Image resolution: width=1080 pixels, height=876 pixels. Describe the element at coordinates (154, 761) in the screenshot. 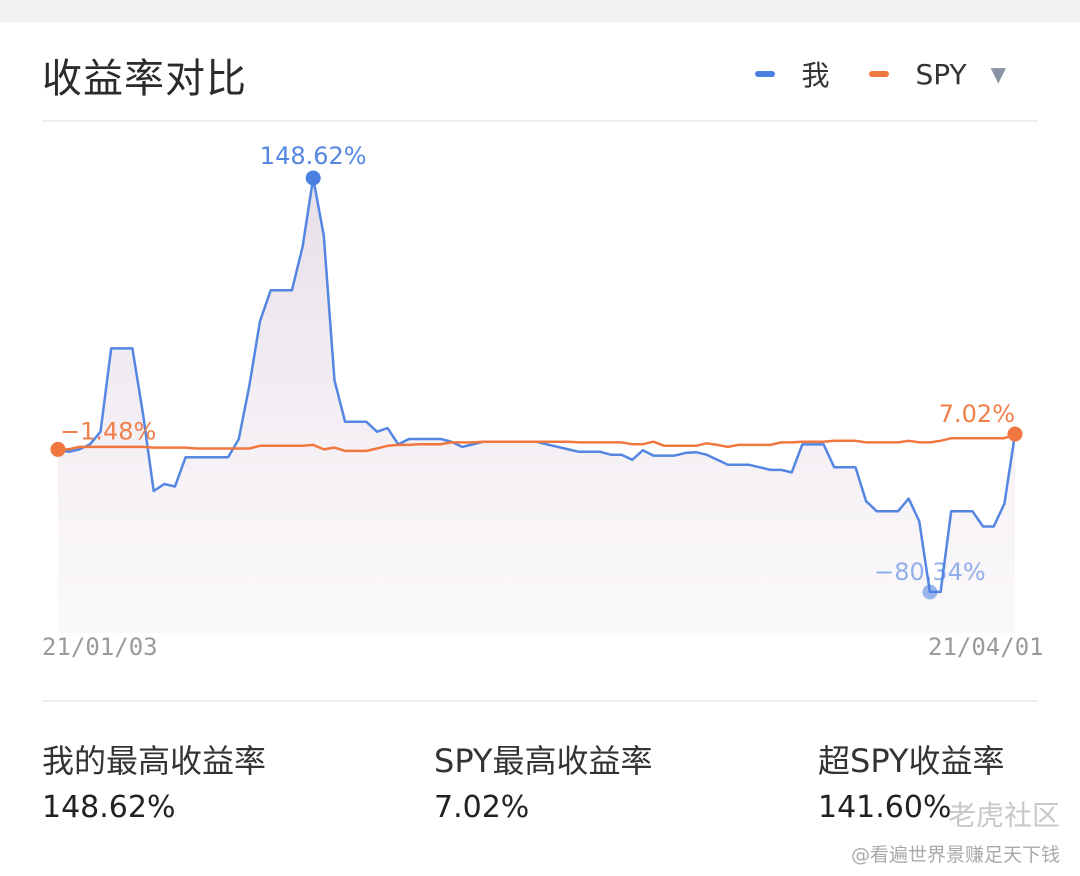

I see `stat-my-max-label: 我的最高收益率` at that location.